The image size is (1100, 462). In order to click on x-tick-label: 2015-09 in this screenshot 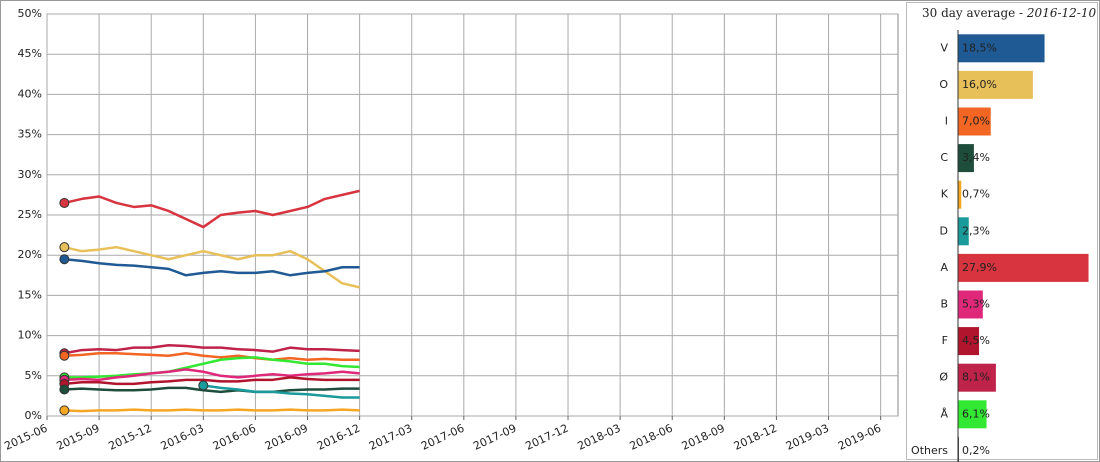, I will do `click(77, 437)`.